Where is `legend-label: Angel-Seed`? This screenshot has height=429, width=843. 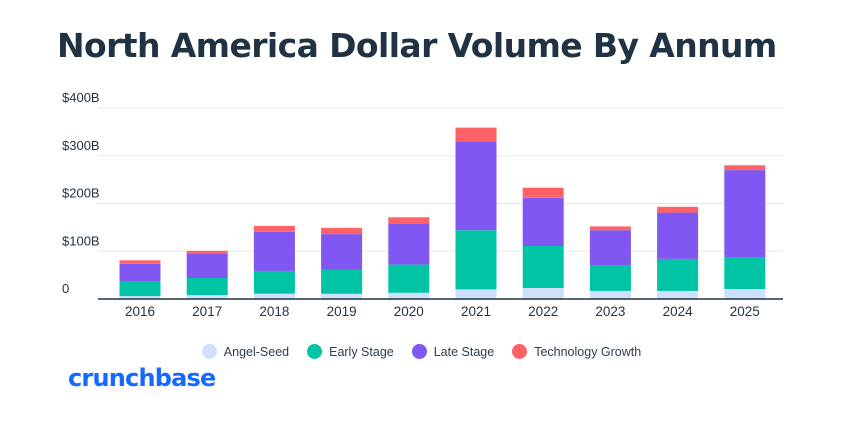 legend-label: Angel-Seed is located at coordinates (256, 351).